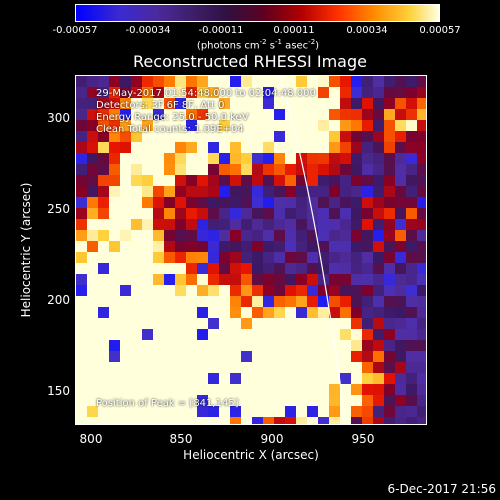 The width and height of the screenshot is (500, 500). I want to click on y-tick-label: 150, so click(58, 391).